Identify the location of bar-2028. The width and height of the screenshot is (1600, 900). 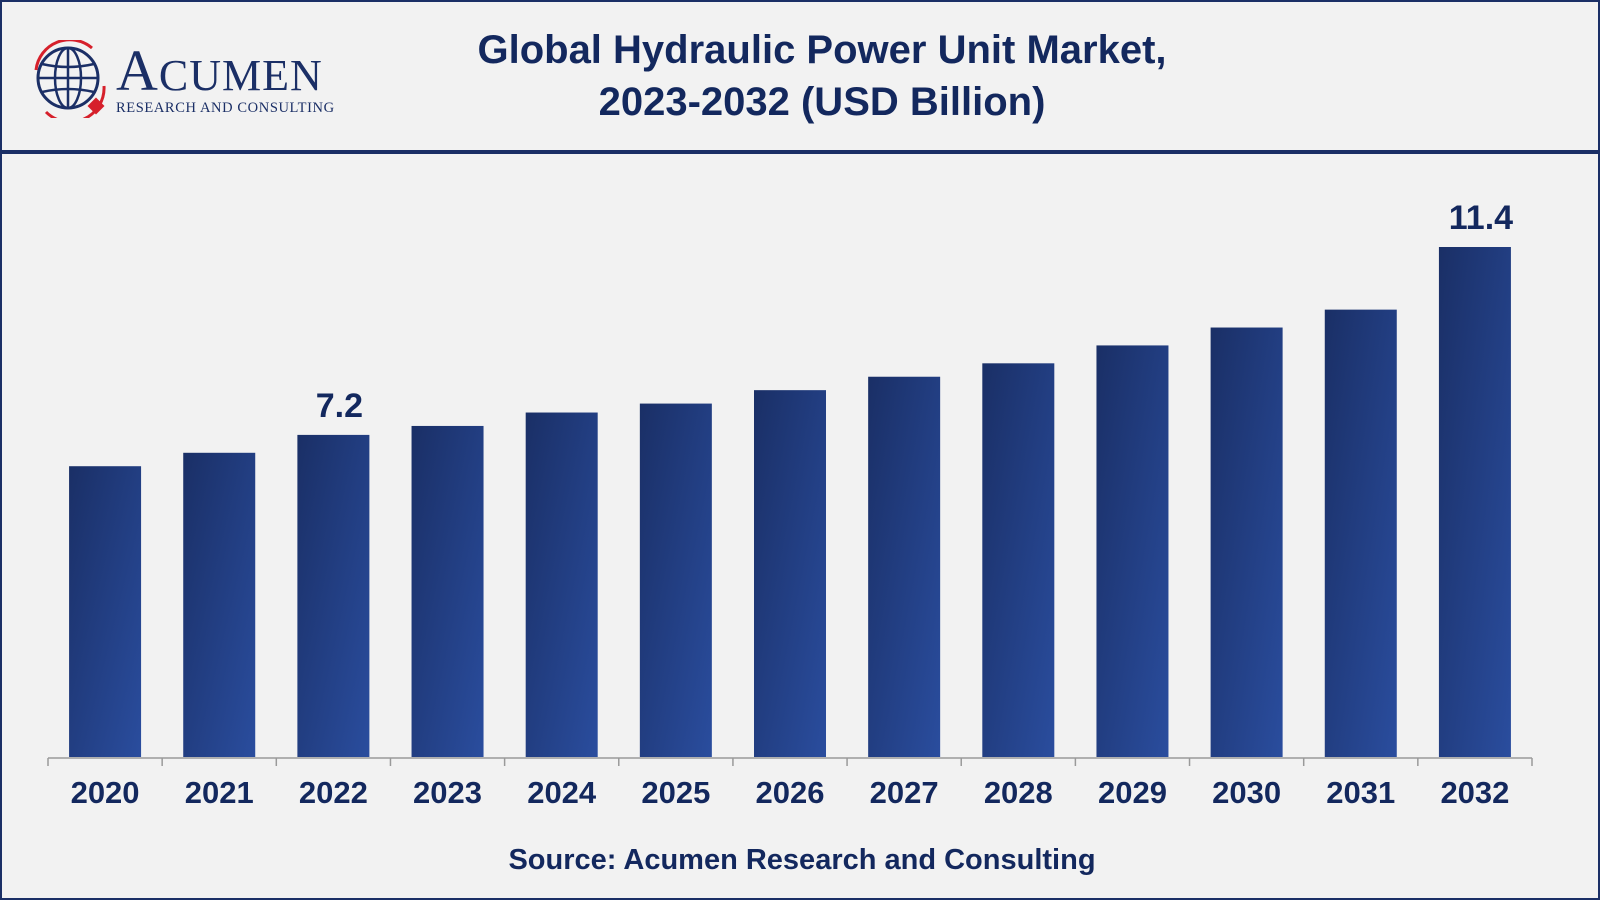
(1018, 560).